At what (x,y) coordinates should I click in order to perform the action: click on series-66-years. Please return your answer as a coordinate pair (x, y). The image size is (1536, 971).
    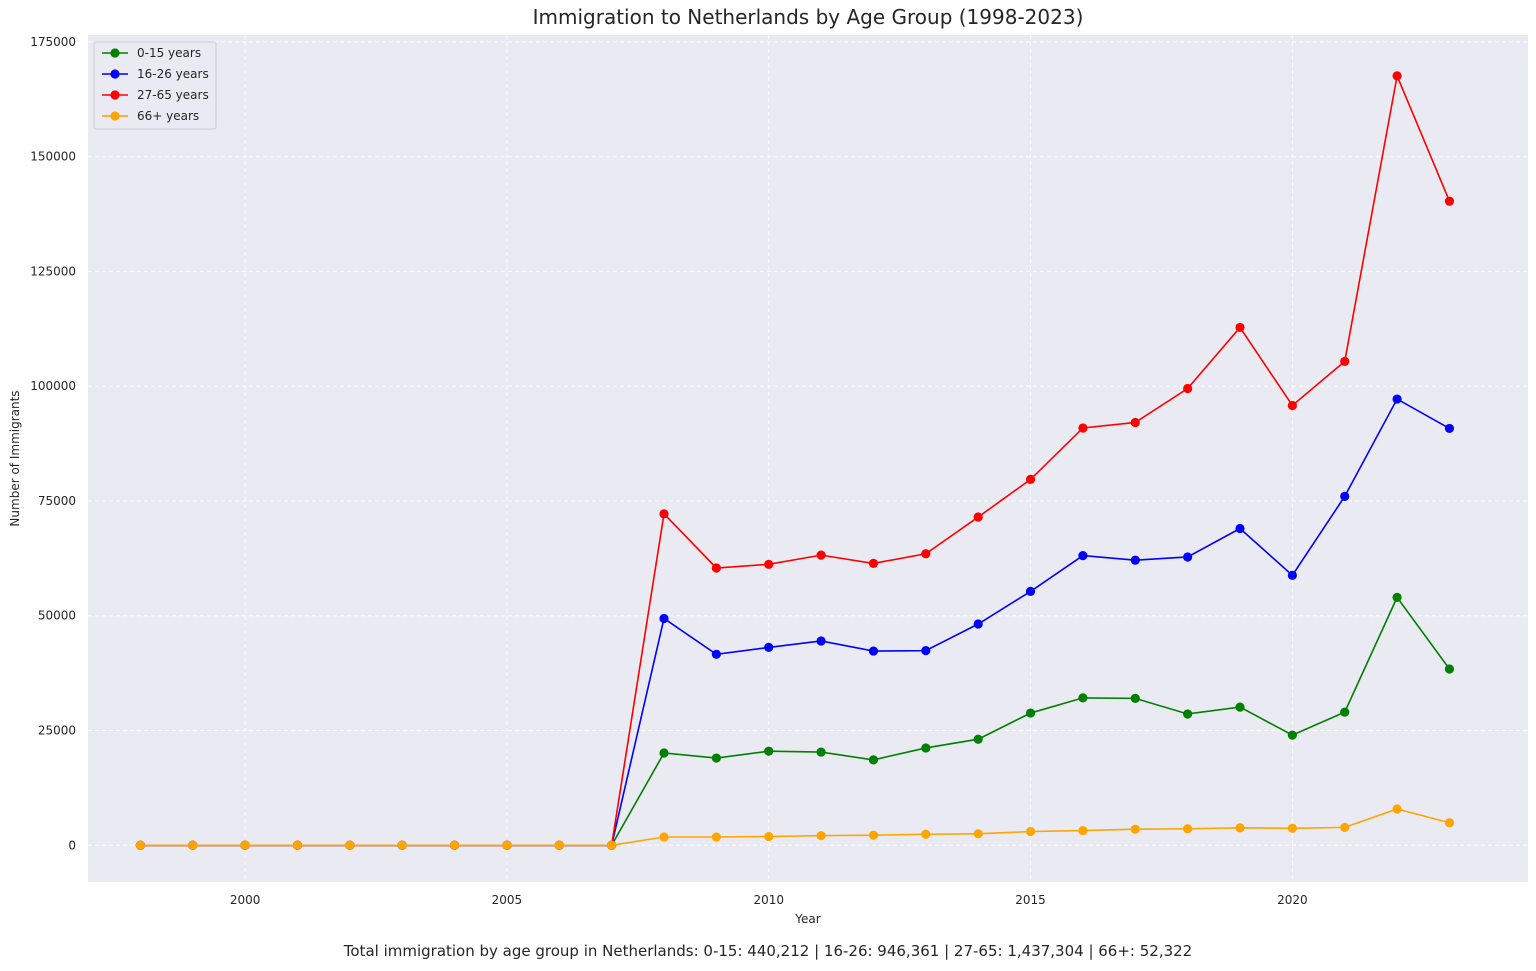
    Looking at the image, I should click on (795, 827).